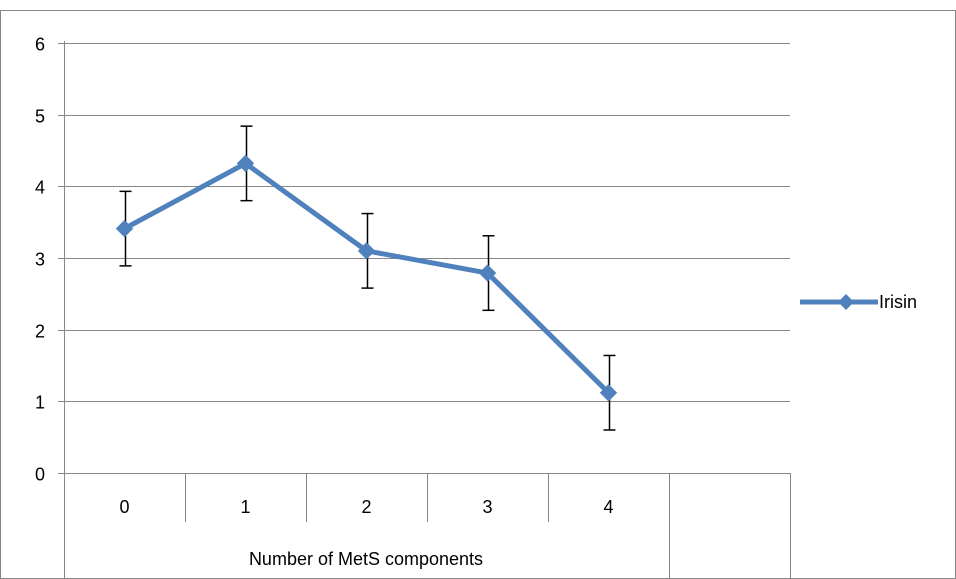 Image resolution: width=956 pixels, height=579 pixels. Describe the element at coordinates (846, 302) in the screenshot. I see `legend-marker-irisin` at that location.